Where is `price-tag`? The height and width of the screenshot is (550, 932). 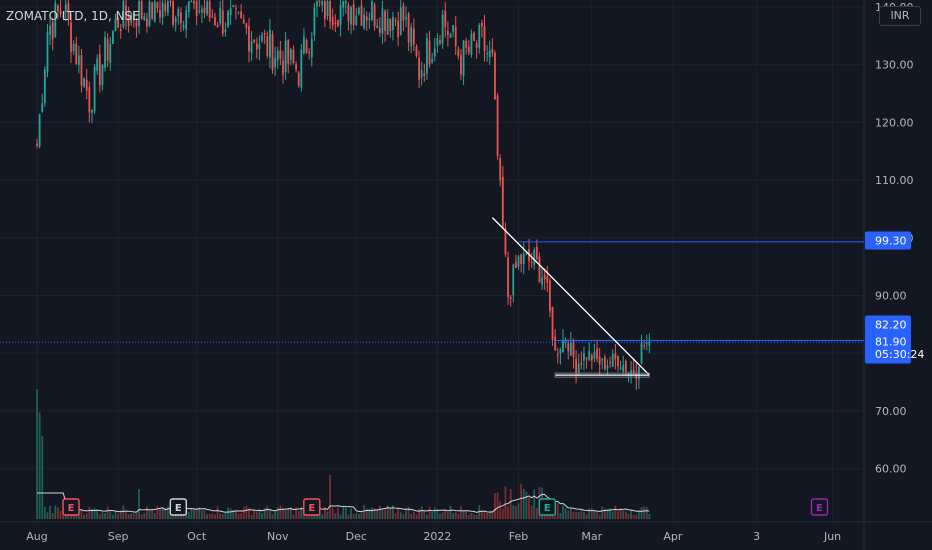
price-tag is located at coordinates (888, 348).